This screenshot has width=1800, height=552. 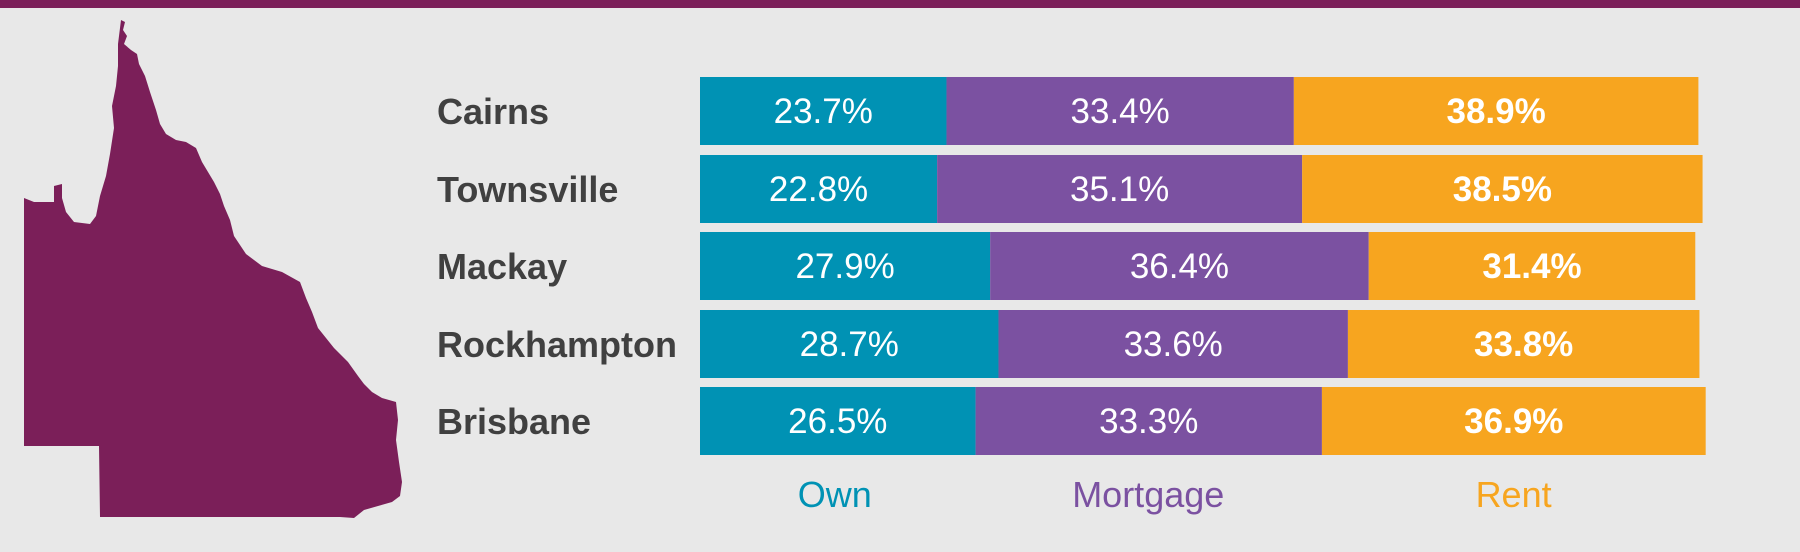 I want to click on bar-mortgage-rockhampton, so click(x=1173, y=344).